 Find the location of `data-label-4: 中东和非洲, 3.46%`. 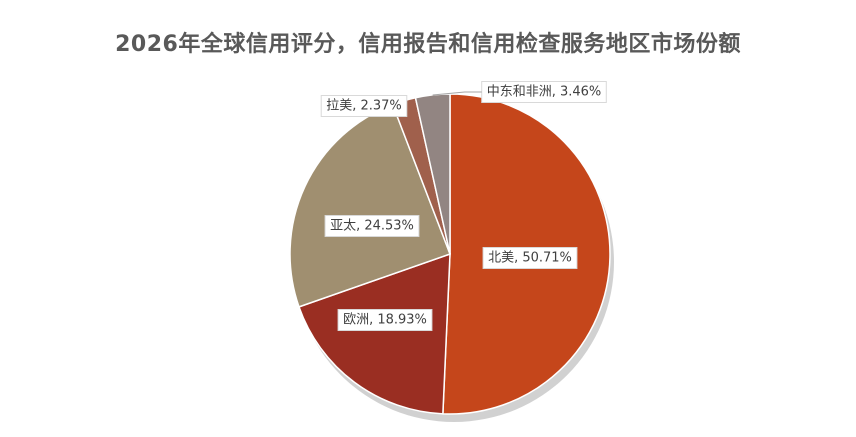

data-label-4: 中东和非洲, 3.46% is located at coordinates (544, 92).